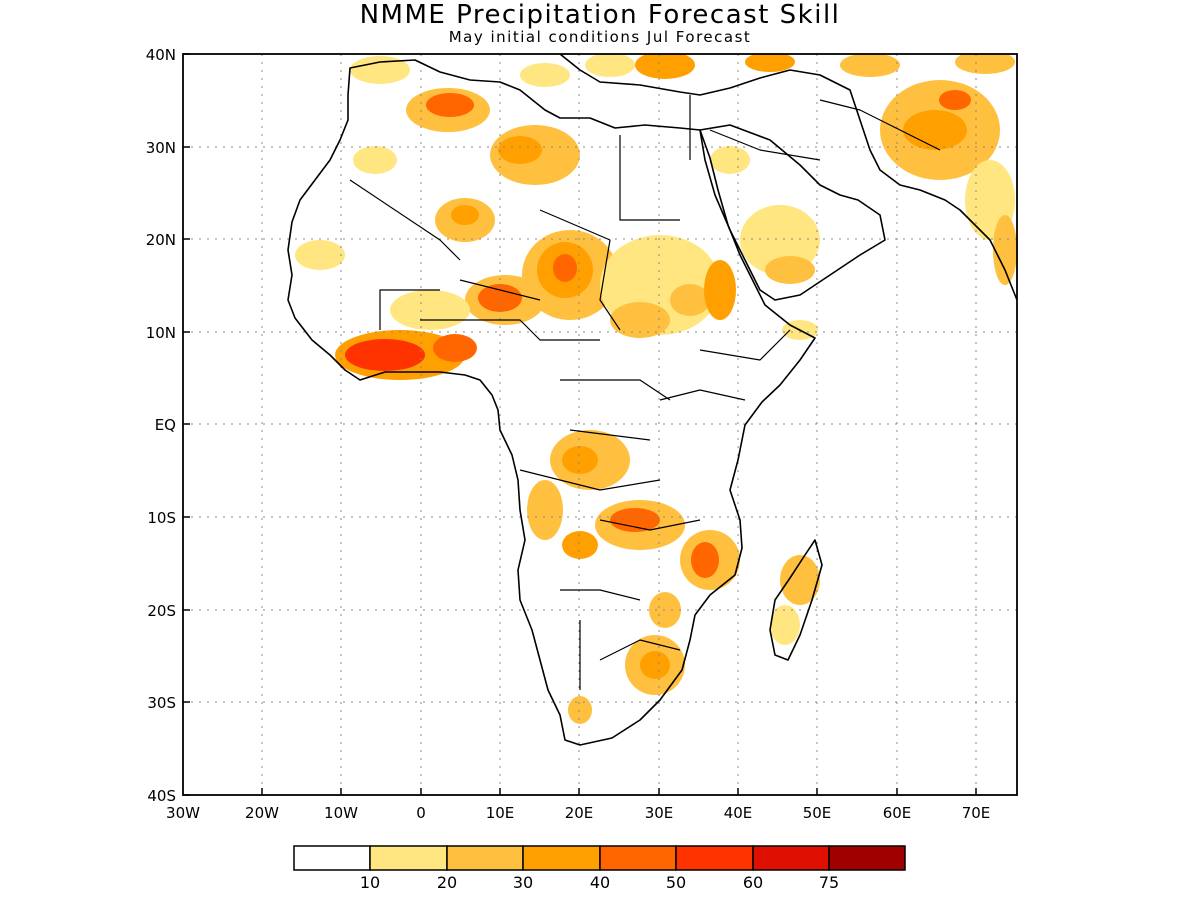 Image resolution: width=1200 pixels, height=900 pixels. I want to click on colorbar-label: 10, so click(370, 882).